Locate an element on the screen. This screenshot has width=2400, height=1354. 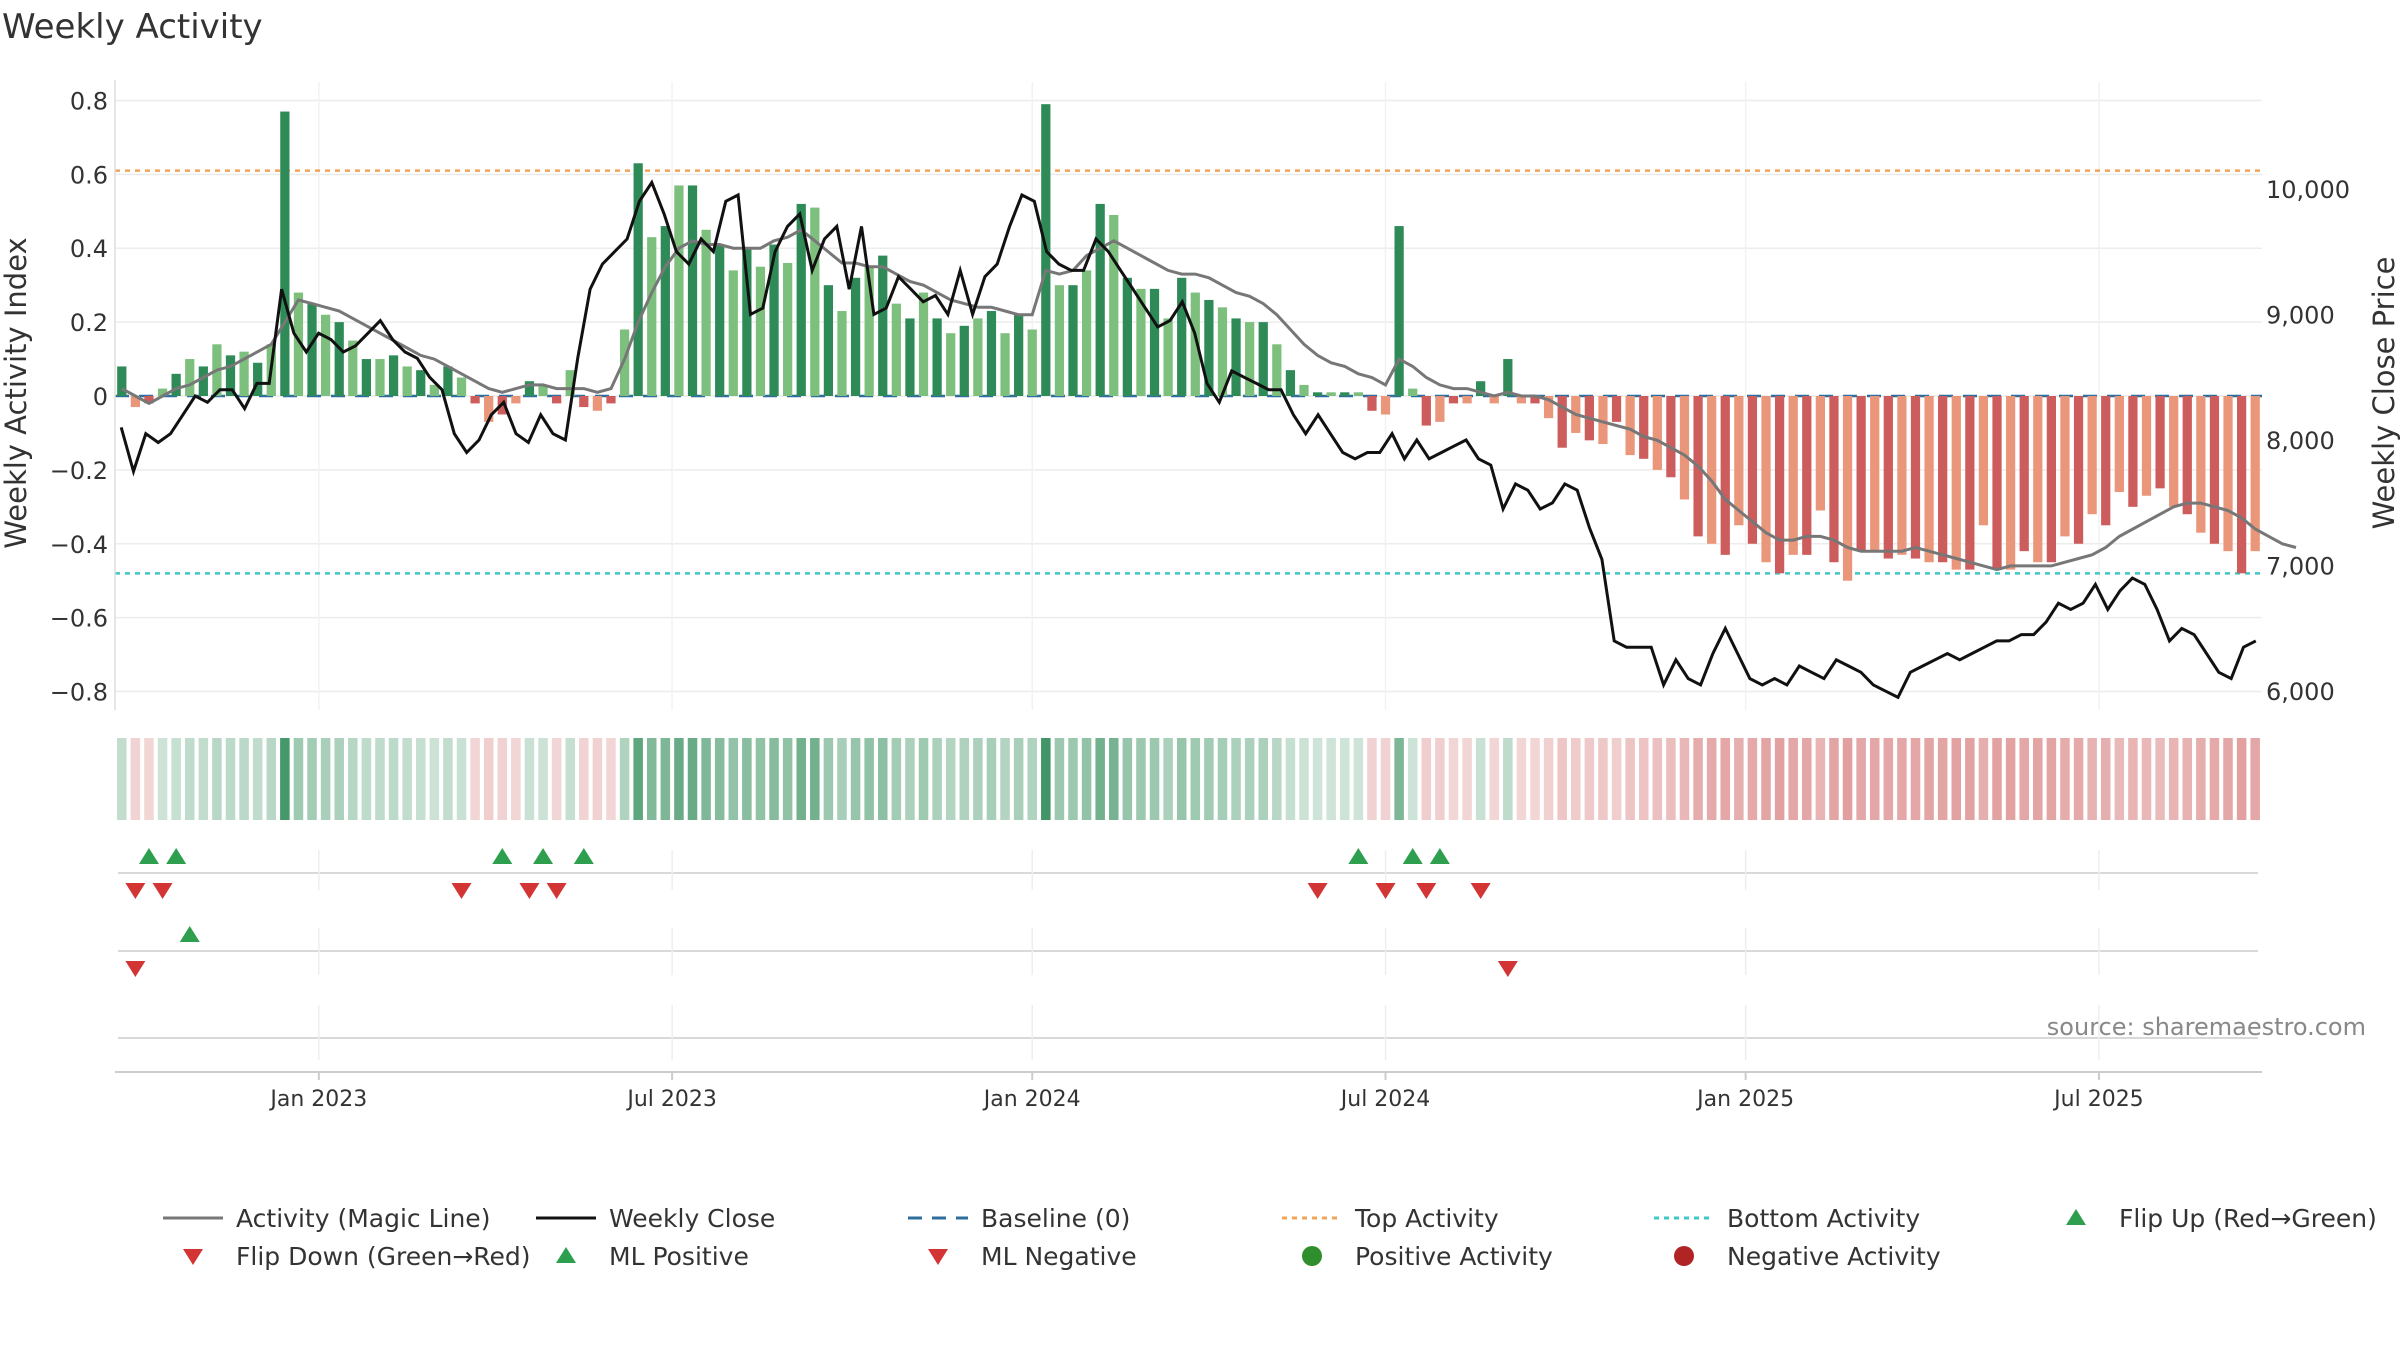
left-tick-label: 0.2 is located at coordinates (89, 323).